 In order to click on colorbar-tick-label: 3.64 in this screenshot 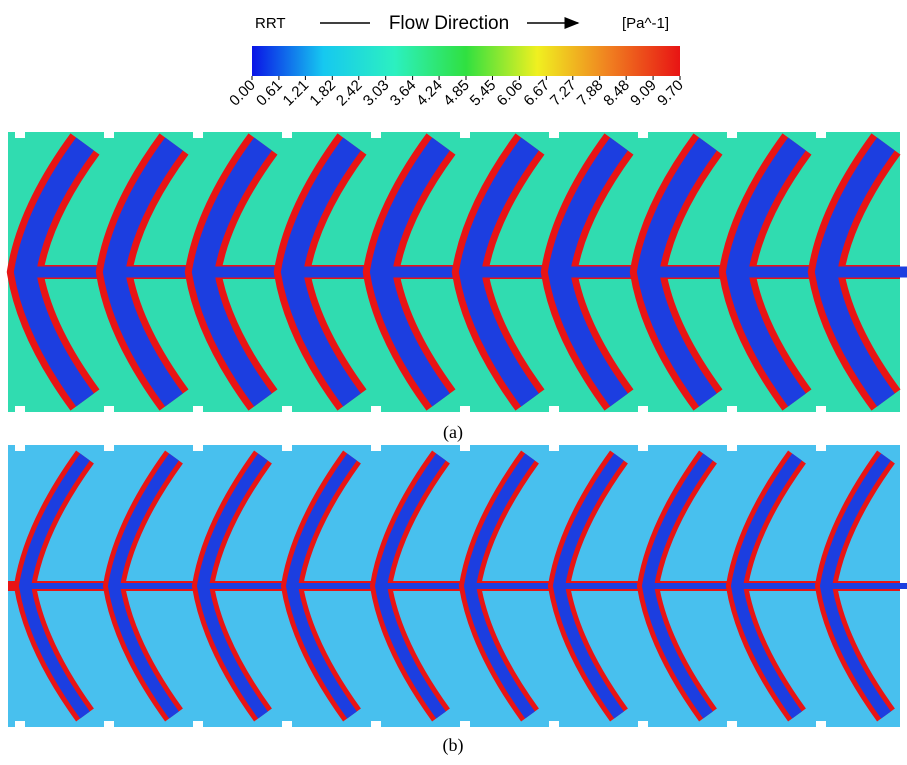, I will do `click(403, 93)`.